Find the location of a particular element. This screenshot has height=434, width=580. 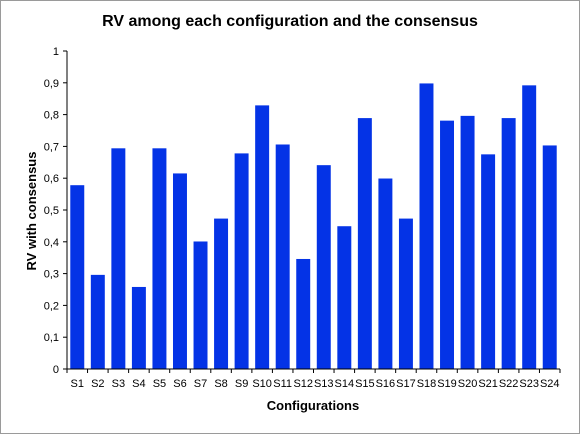

y-tick-label: 0,4 is located at coordinates (51, 243).